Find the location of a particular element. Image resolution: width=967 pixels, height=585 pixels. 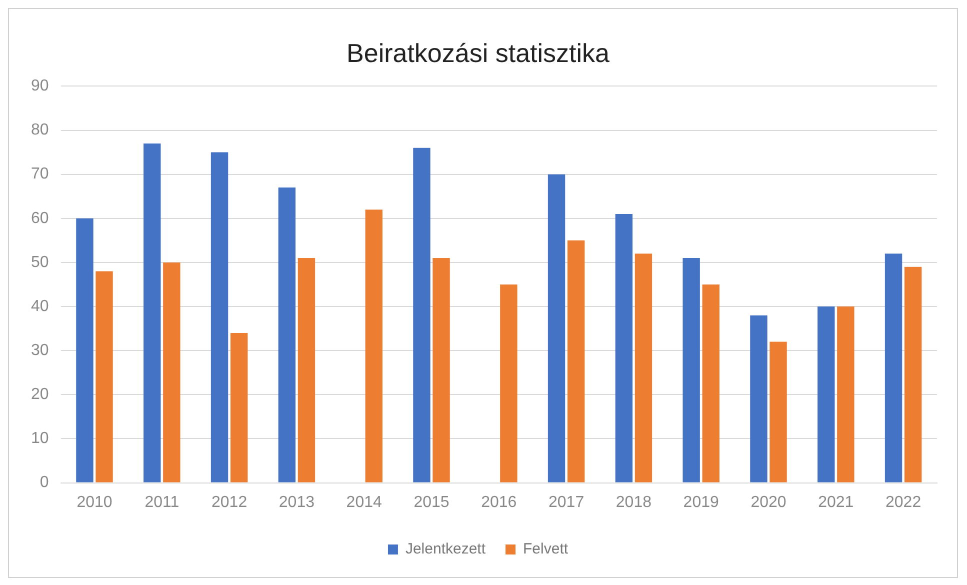

x-tick-label: 2018 is located at coordinates (634, 502).